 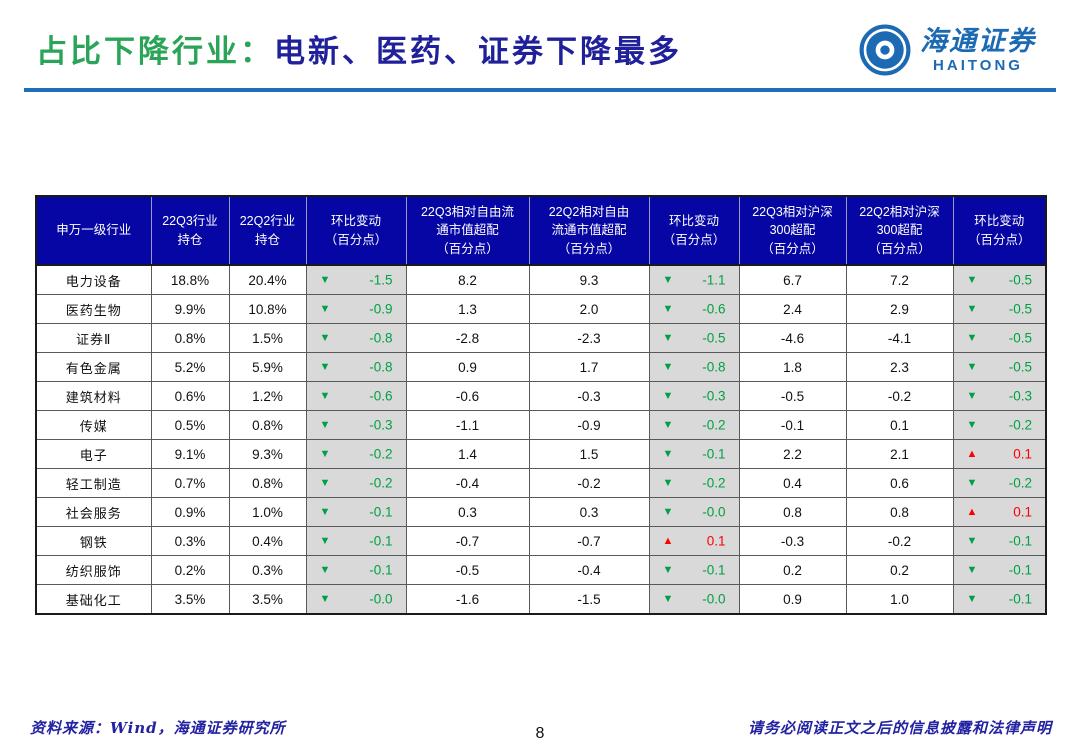 I want to click on change-value: -0.6, so click(x=381, y=396).